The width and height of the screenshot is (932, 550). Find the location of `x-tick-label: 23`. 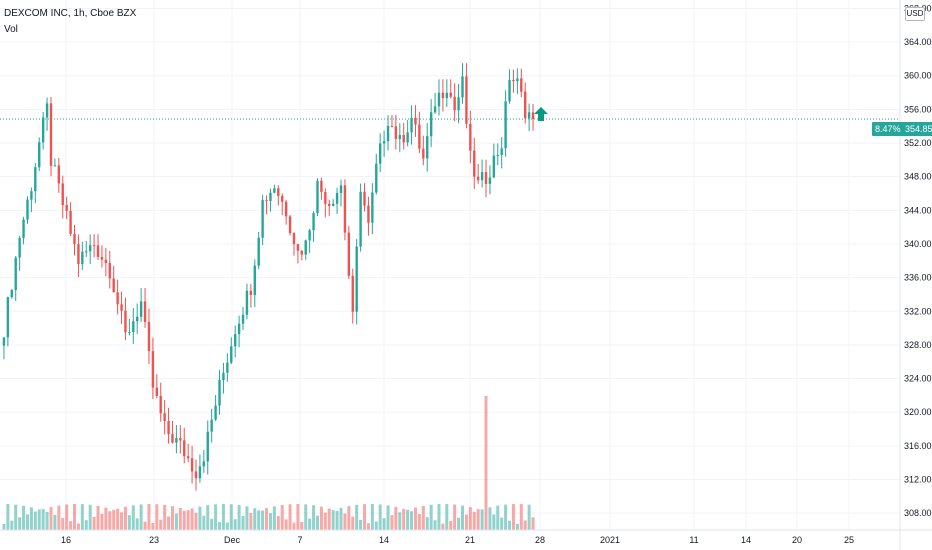

x-tick-label: 23 is located at coordinates (154, 540).